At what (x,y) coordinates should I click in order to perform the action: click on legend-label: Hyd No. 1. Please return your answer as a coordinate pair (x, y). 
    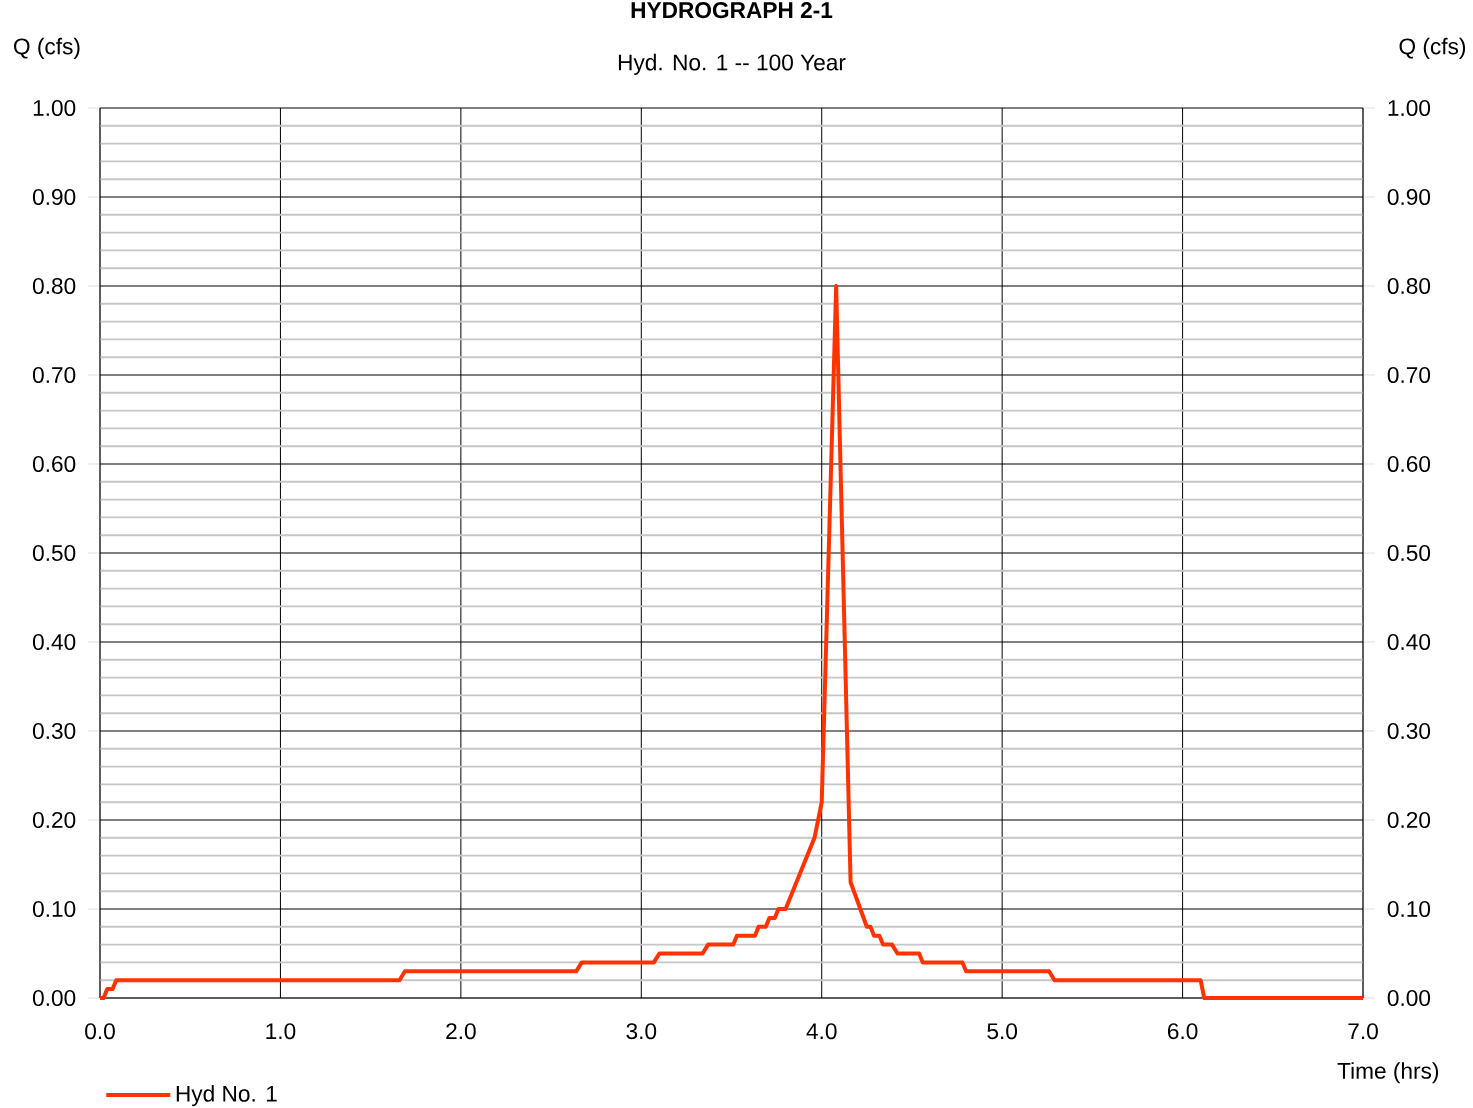
    Looking at the image, I should click on (226, 1096).